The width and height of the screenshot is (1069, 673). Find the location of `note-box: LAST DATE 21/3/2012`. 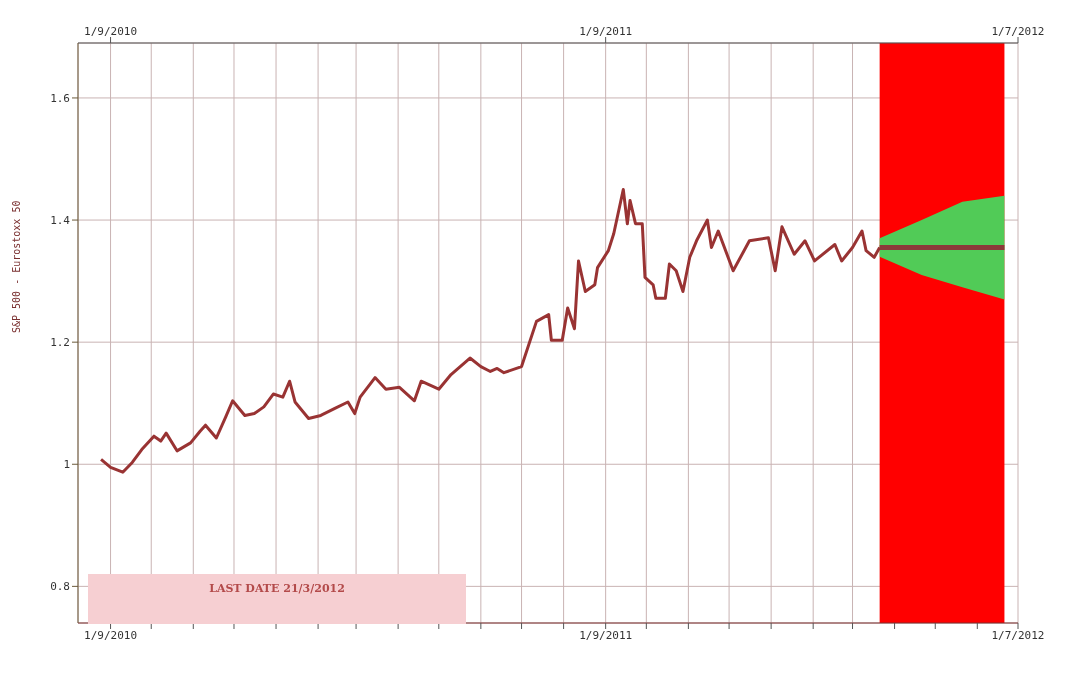

note-box: LAST DATE 21/3/2012 is located at coordinates (277, 599).